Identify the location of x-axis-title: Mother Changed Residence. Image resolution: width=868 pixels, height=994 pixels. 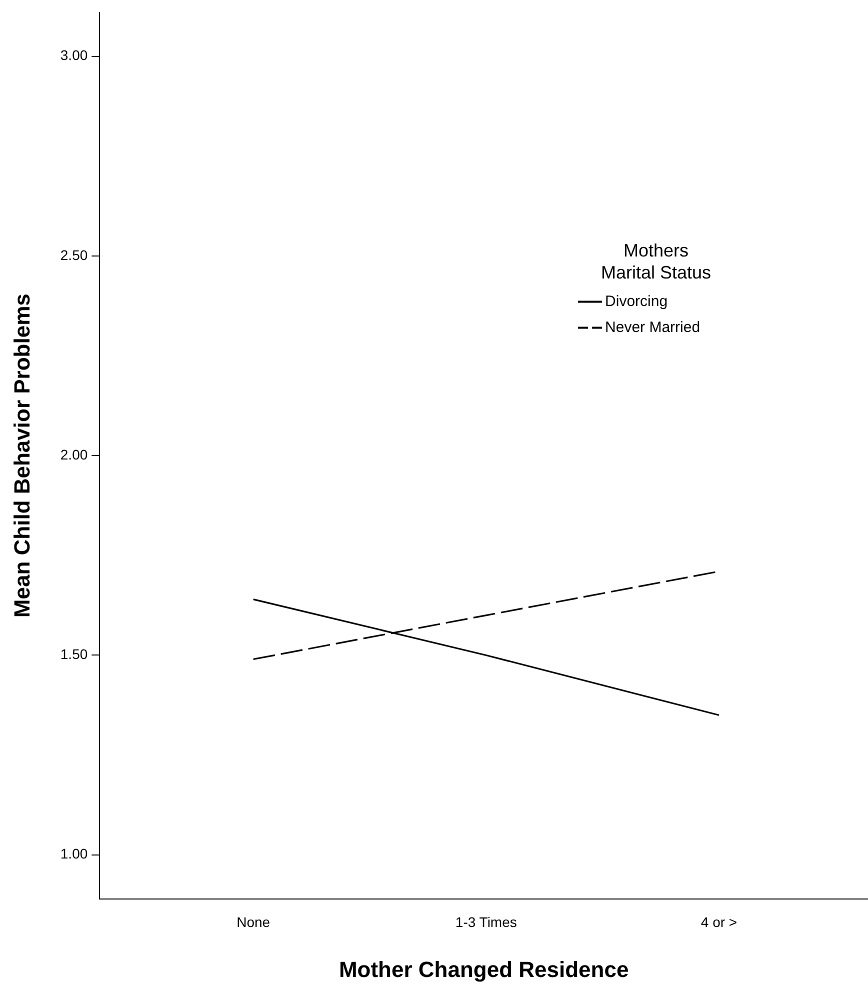
(483, 969).